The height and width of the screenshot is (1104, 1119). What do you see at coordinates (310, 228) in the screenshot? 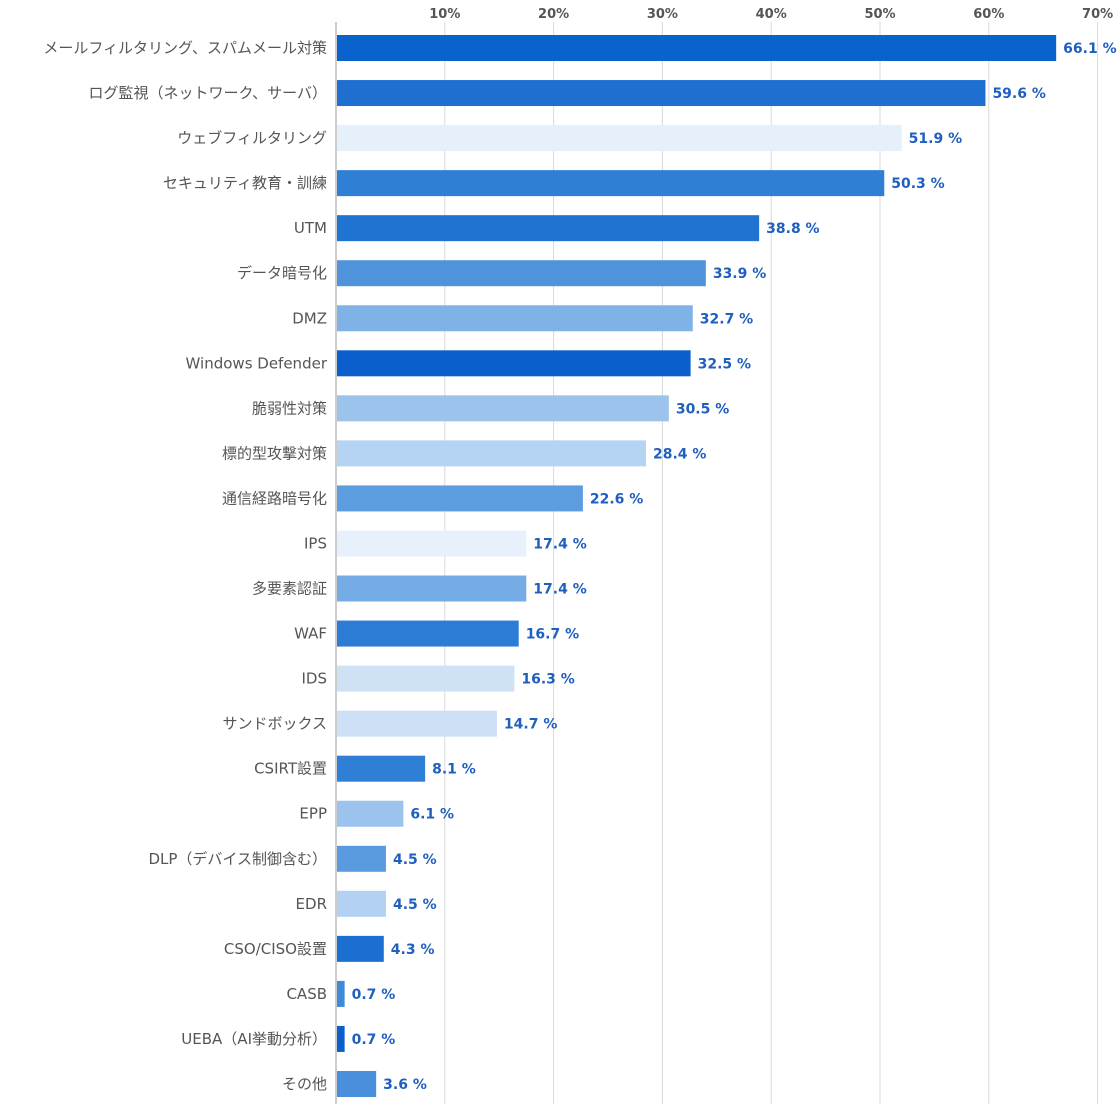
I see `category-label: UTM` at bounding box center [310, 228].